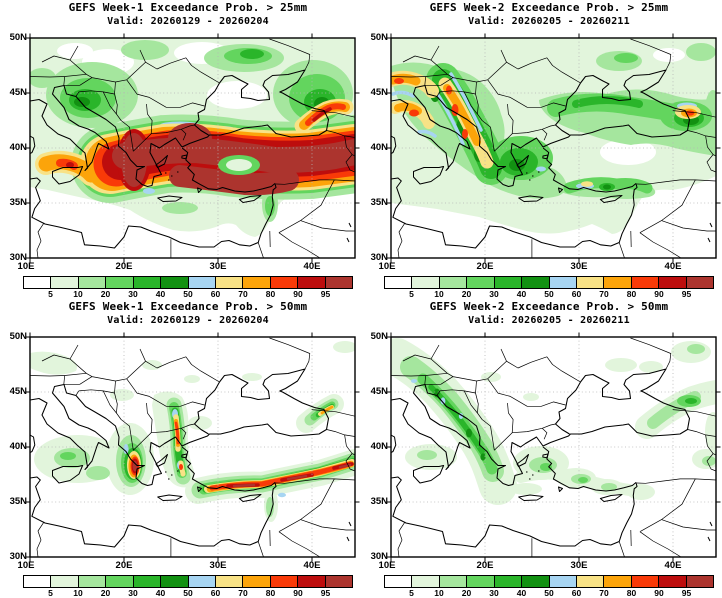 The height and width of the screenshot is (598, 722). I want to click on colorbar-tick-label: 40, so click(521, 593).